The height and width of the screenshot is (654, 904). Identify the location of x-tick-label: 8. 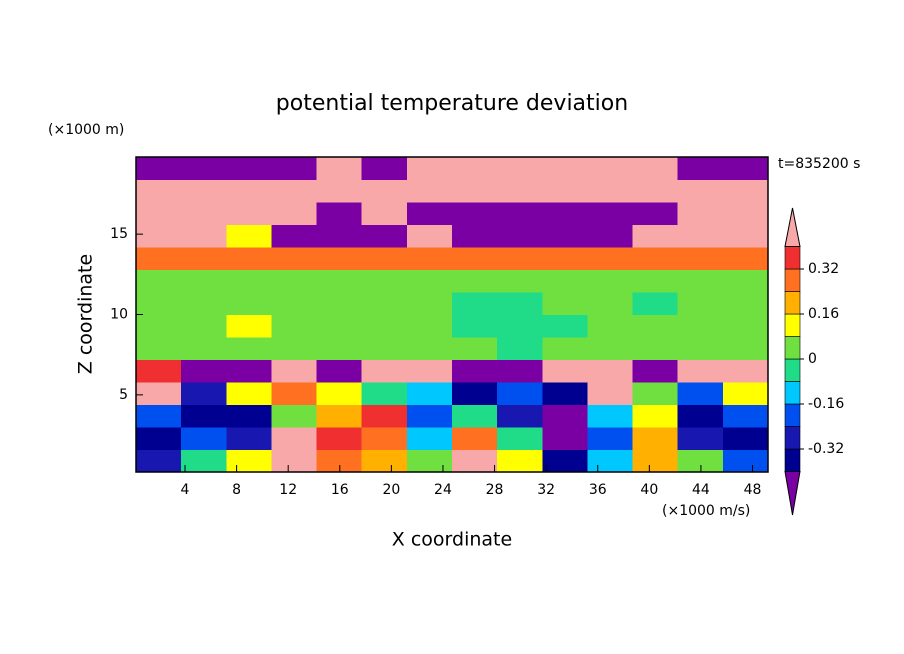
(236, 490).